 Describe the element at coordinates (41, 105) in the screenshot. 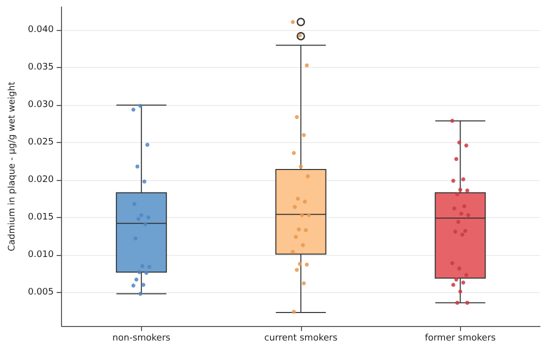

I see `y-tick-label: 0.030` at that location.